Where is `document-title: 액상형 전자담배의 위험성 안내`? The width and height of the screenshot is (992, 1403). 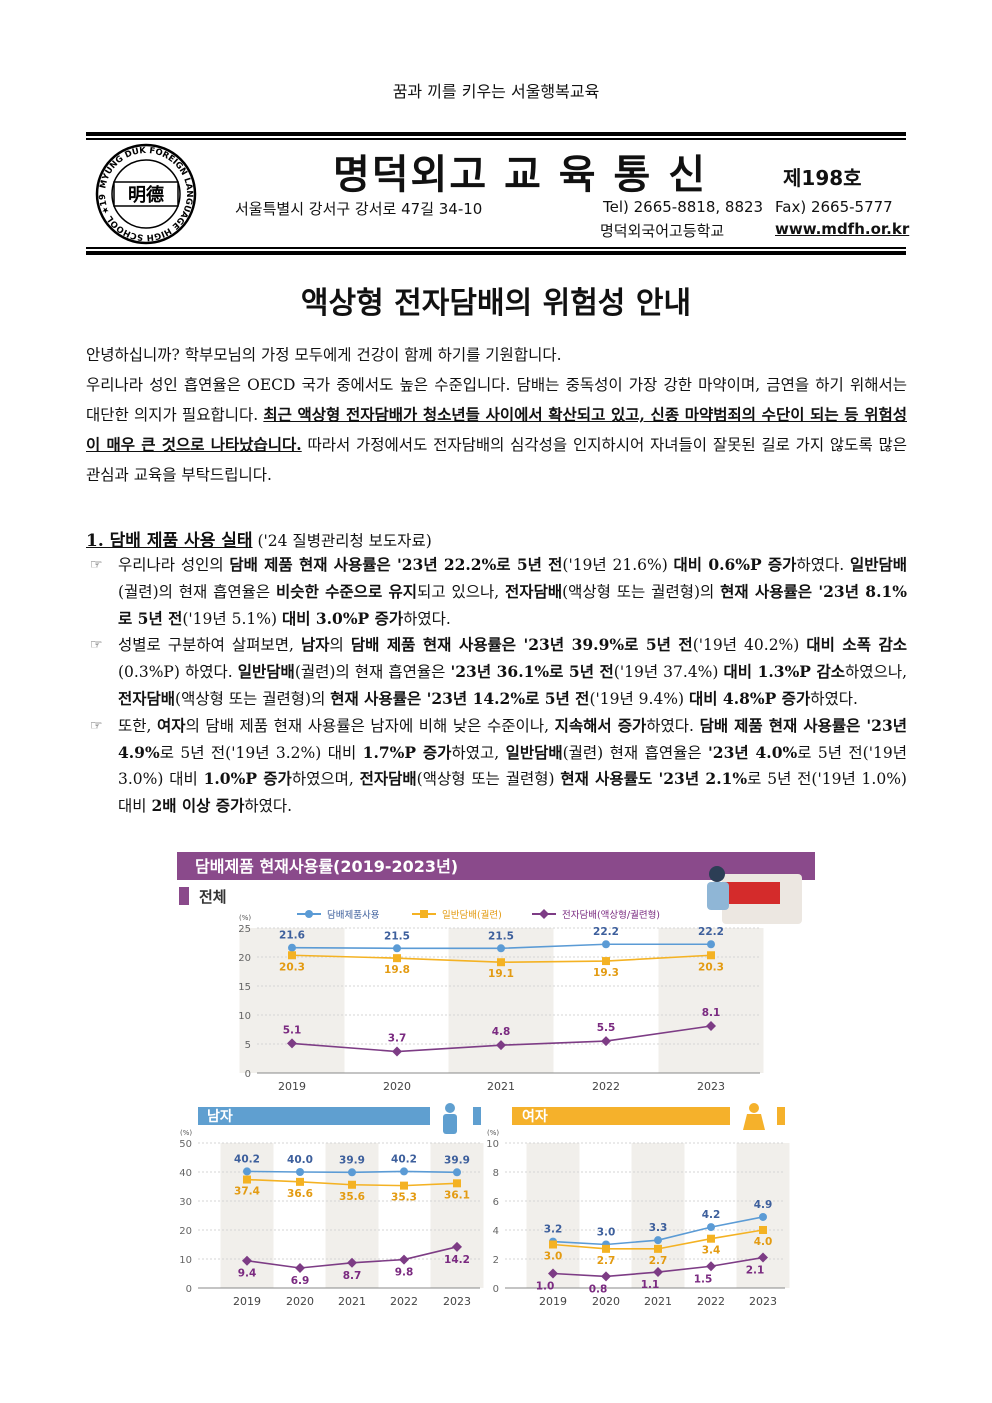 document-title: 액상형 전자담배의 위험성 안내 is located at coordinates (496, 303).